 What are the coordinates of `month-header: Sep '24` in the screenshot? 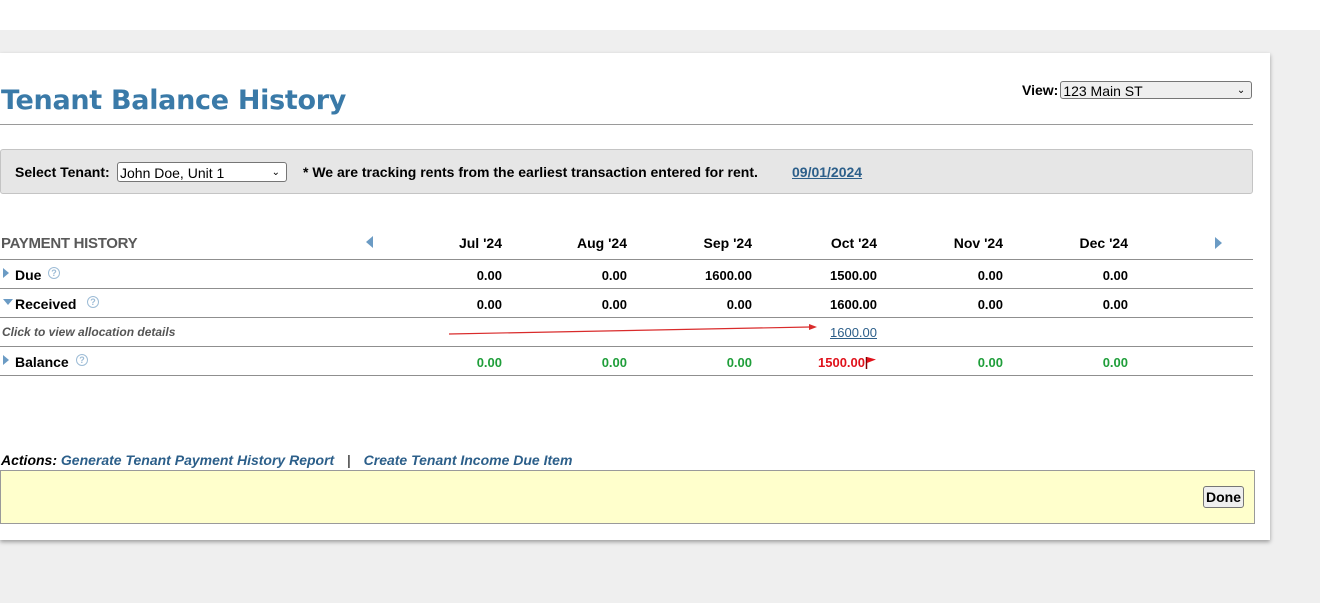 It's located at (727, 243).